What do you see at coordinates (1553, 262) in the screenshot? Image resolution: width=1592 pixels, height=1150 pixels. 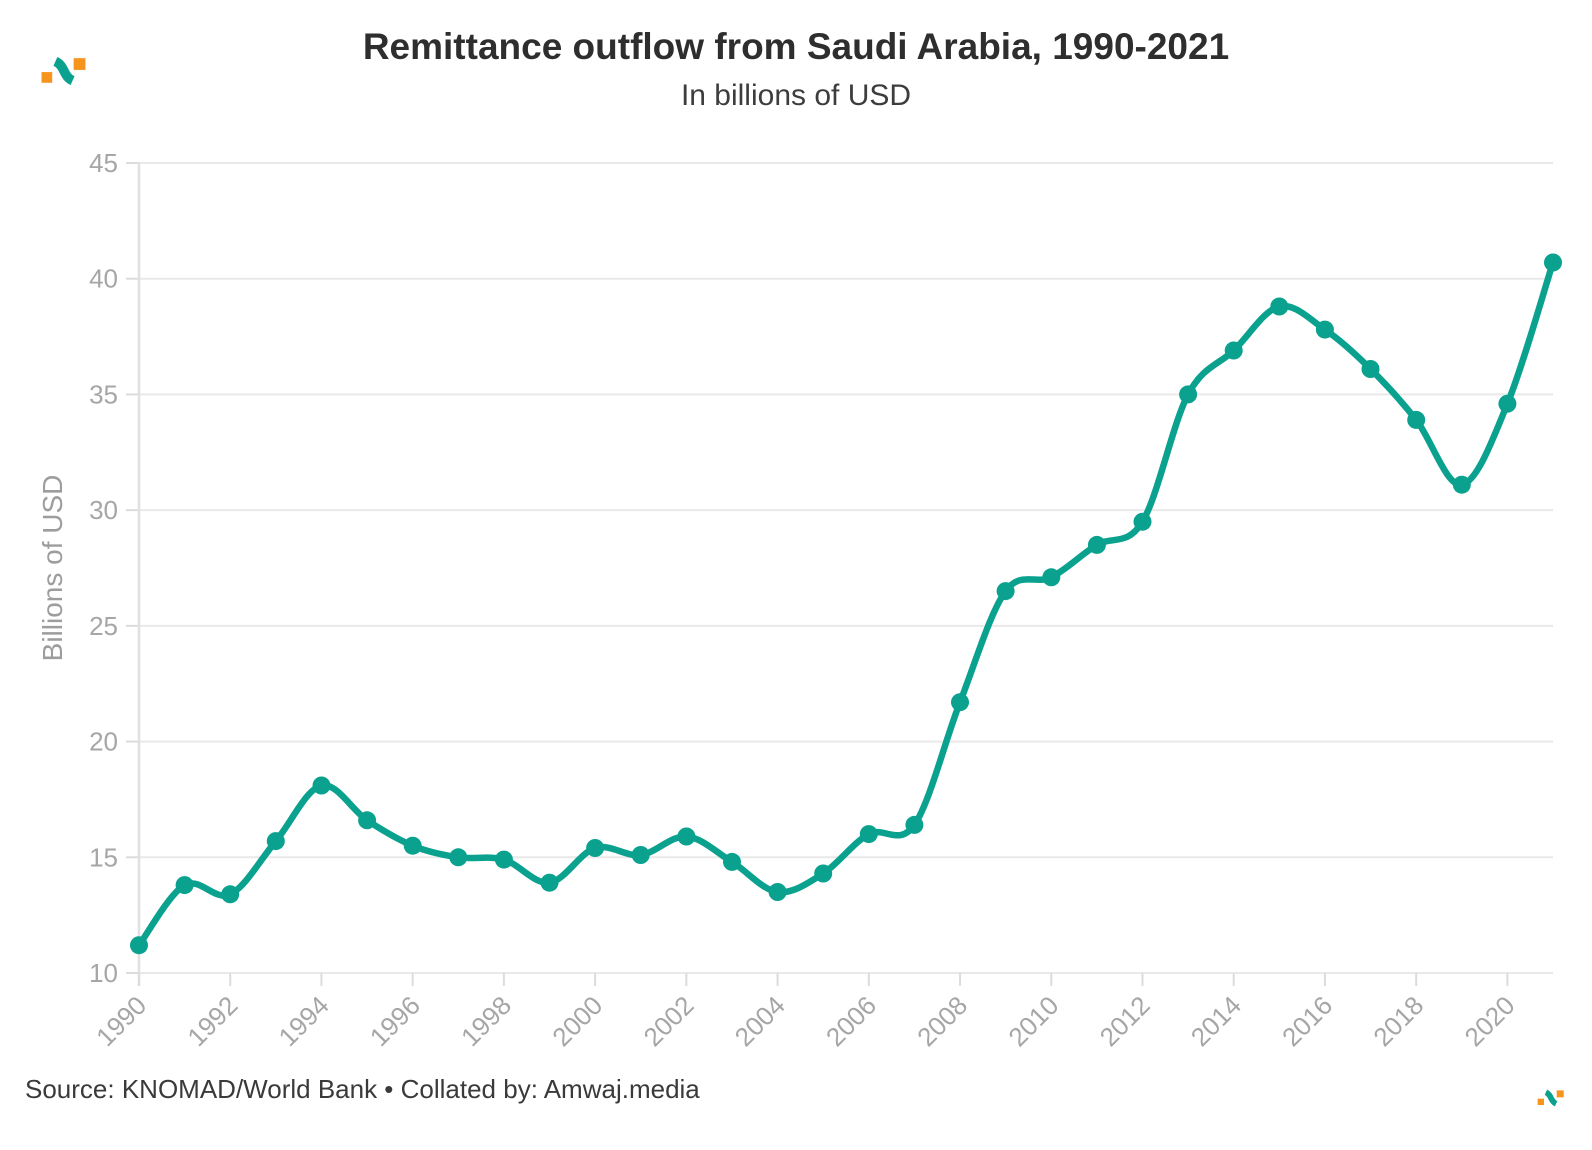 I see `data-point-2021` at bounding box center [1553, 262].